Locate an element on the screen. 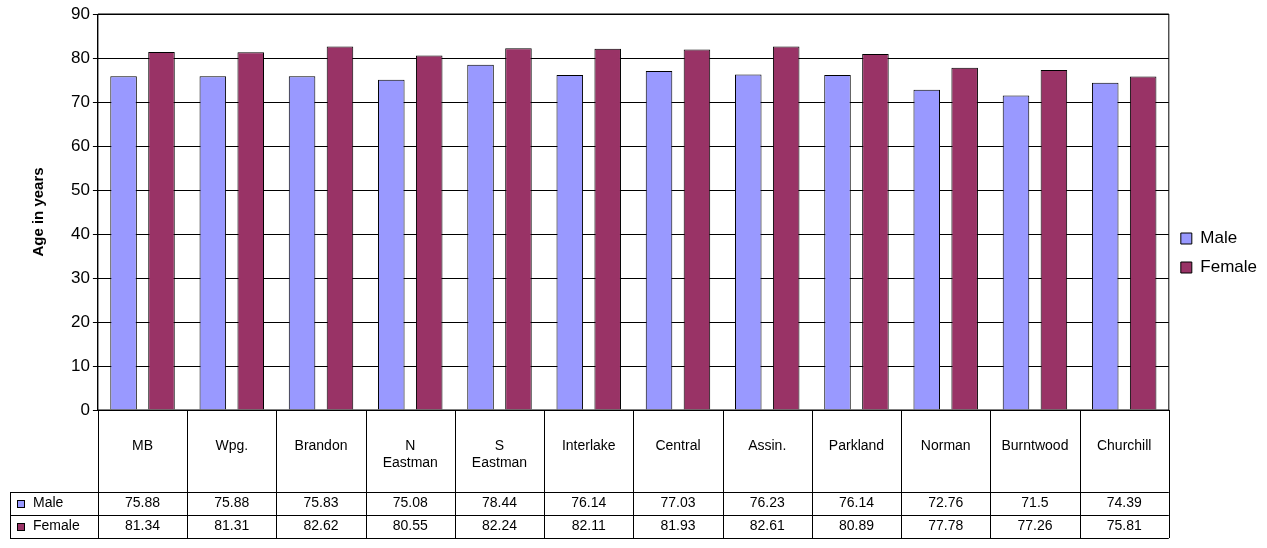 The width and height of the screenshot is (1267, 548). y-tick-label: 0 is located at coordinates (85, 409).